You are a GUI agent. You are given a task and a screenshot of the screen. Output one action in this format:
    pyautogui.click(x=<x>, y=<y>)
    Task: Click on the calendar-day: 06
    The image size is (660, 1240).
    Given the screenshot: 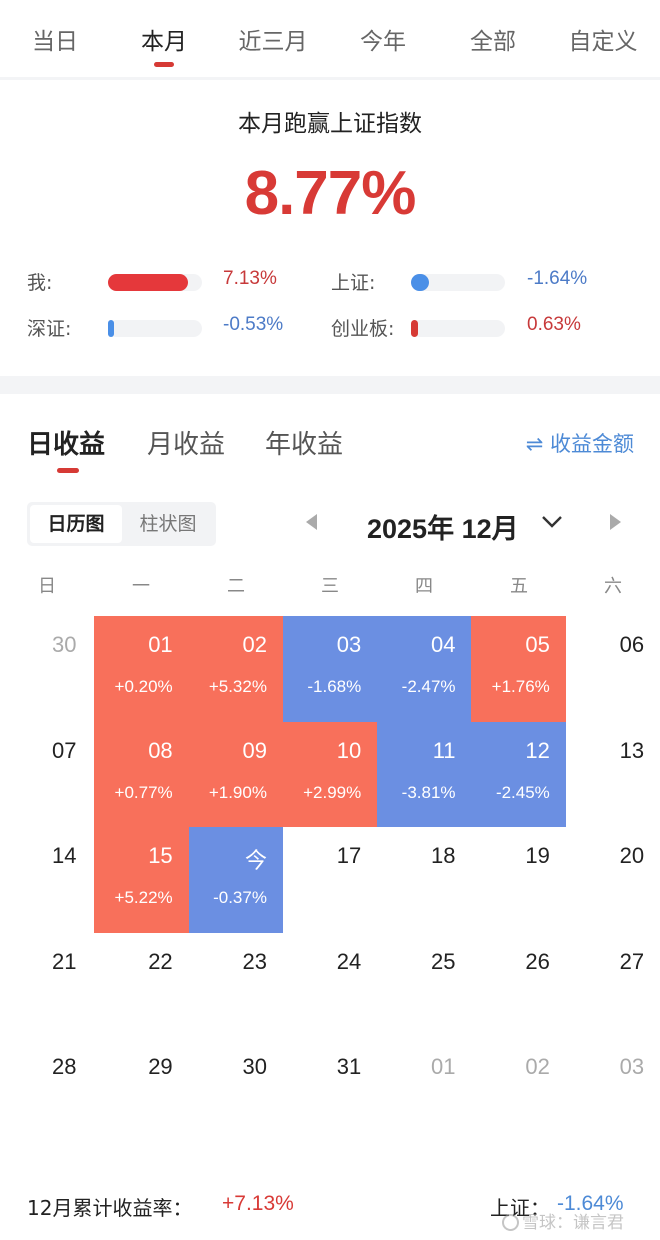 What is the action you would take?
    pyautogui.click(x=613, y=669)
    